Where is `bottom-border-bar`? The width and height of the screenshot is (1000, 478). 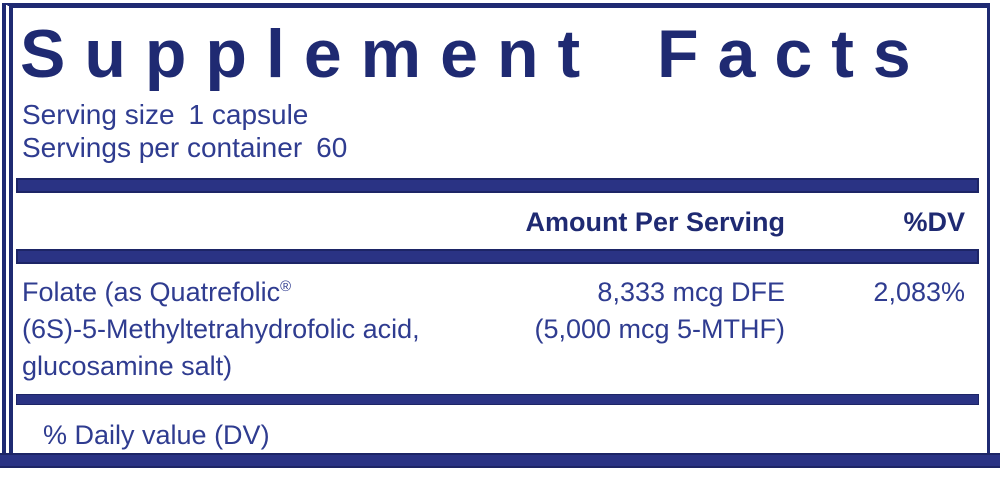
bottom-border-bar is located at coordinates (500, 460).